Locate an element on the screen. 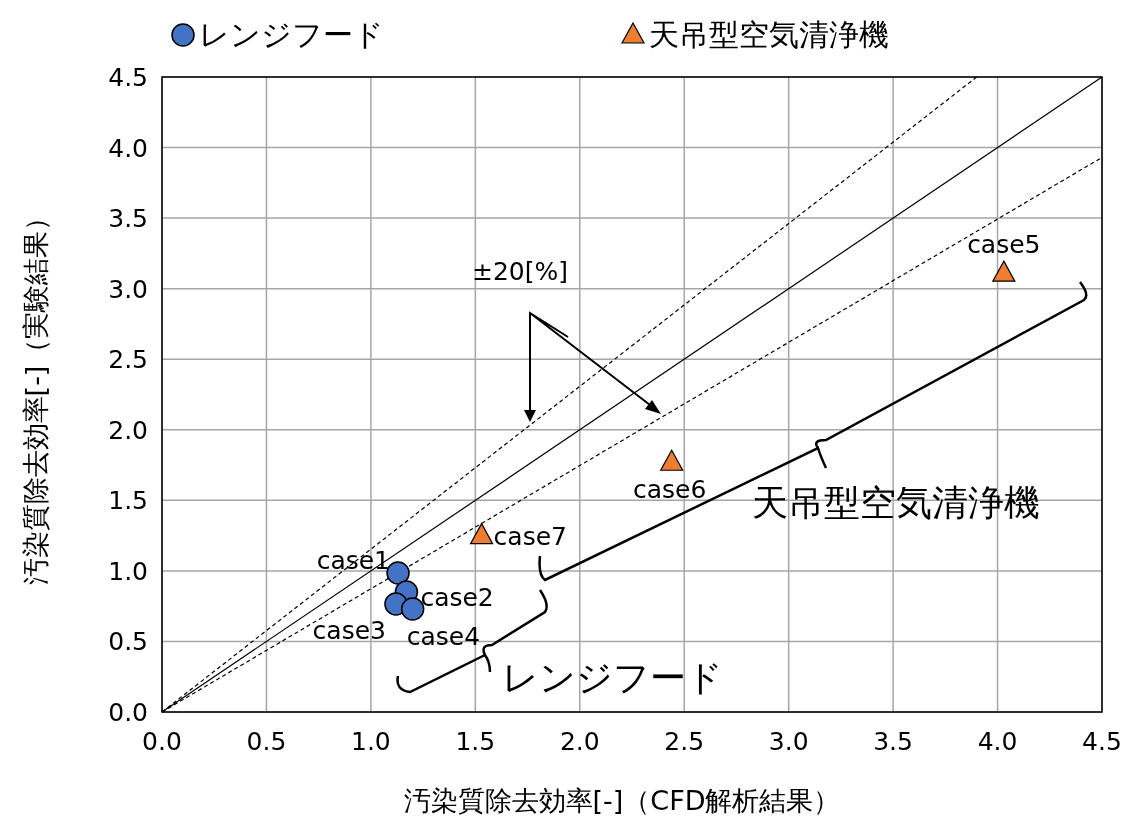  y-tick-label: 2.0 is located at coordinates (128, 430).